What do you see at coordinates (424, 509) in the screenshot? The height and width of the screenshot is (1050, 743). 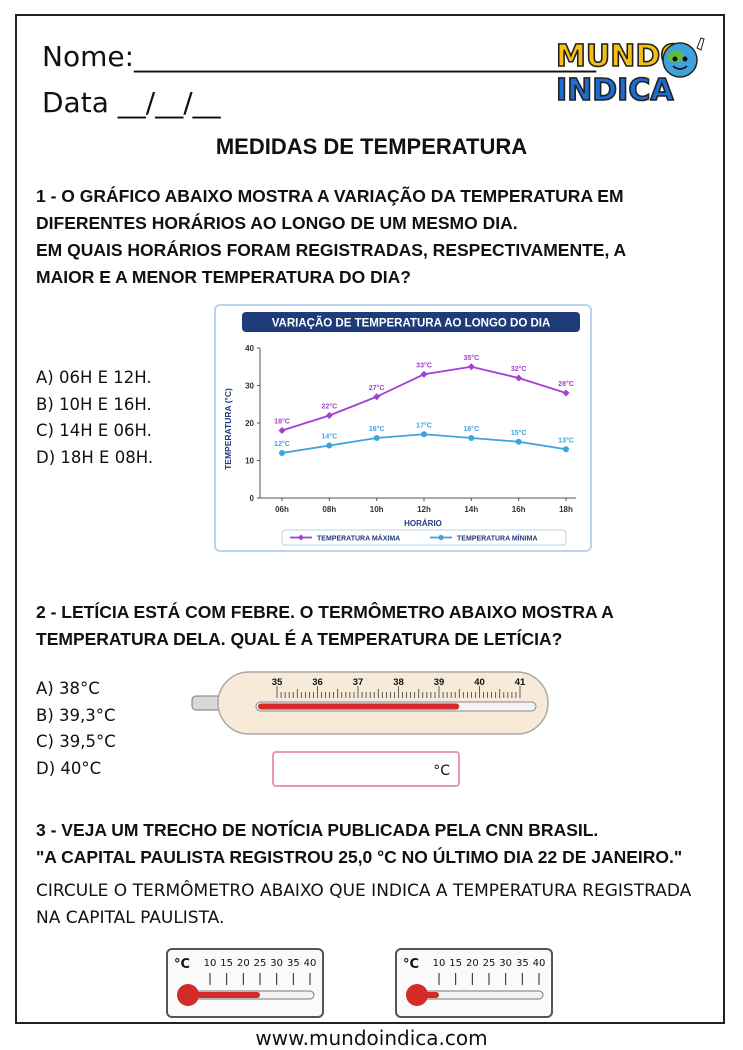 I see `x-tick-label: 12h` at bounding box center [424, 509].